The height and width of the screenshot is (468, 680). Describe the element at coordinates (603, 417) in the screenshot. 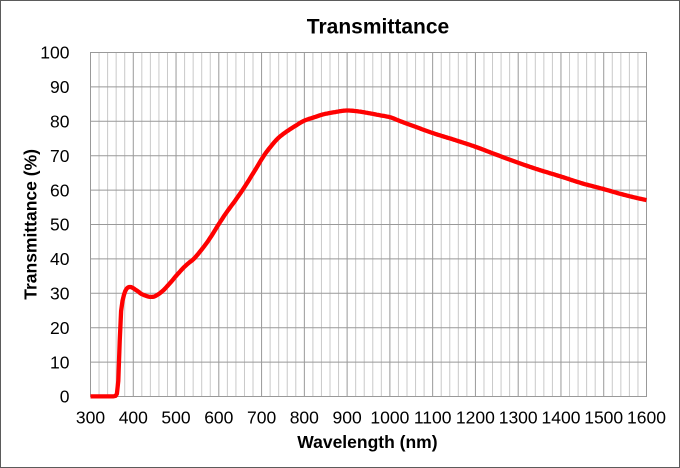

I see `svg-text: 1500` at that location.